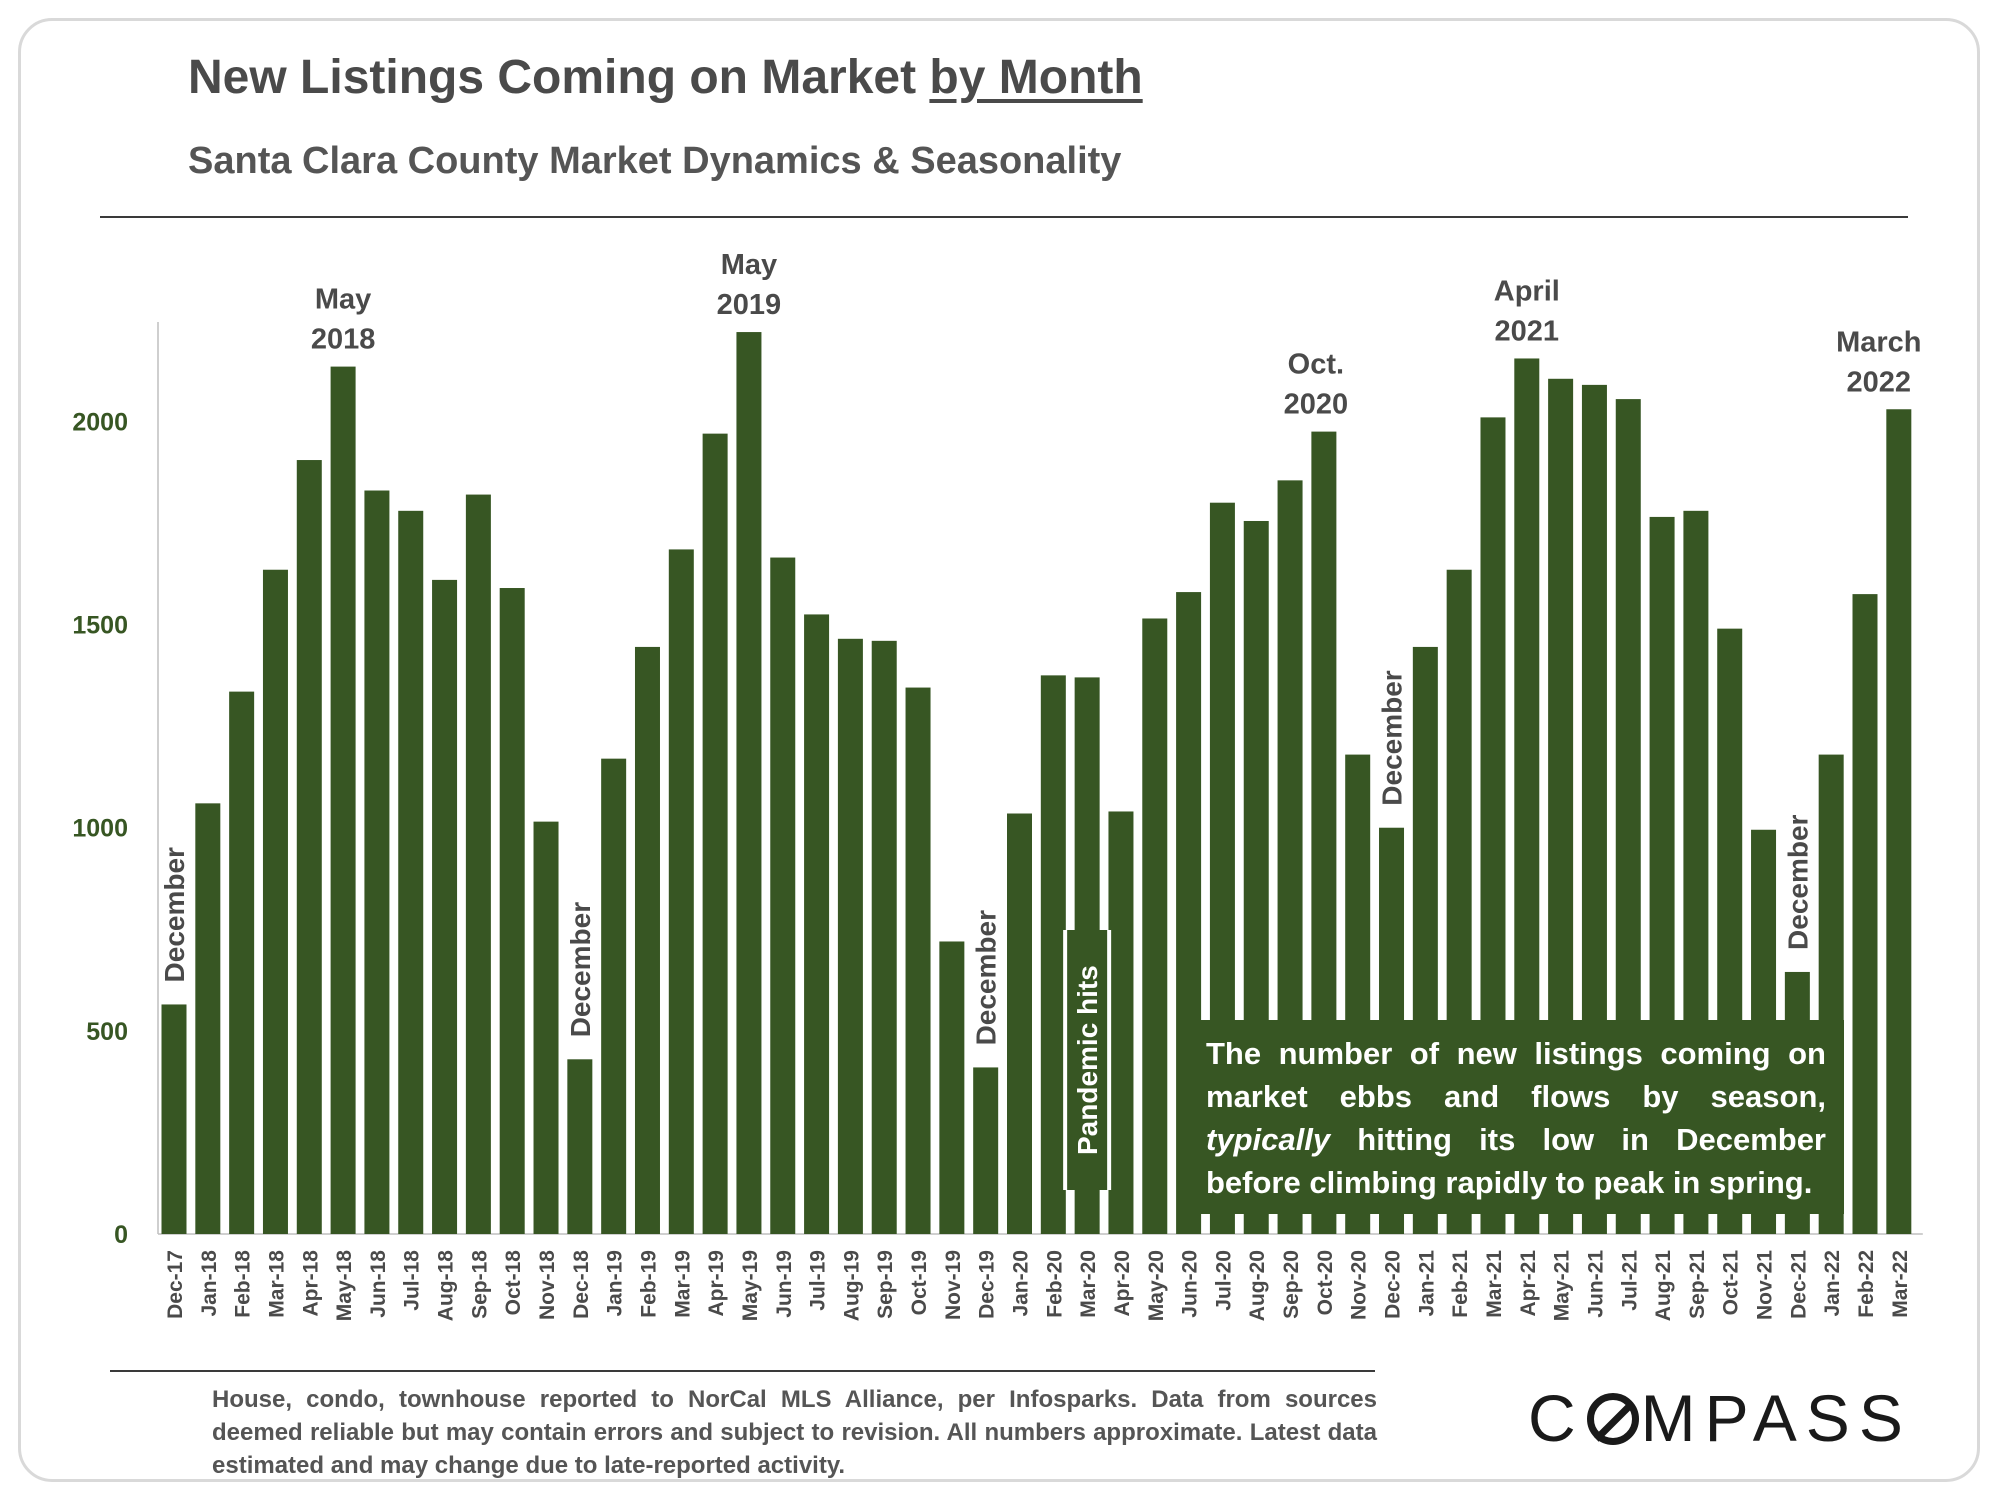 The width and height of the screenshot is (2000, 1500). Describe the element at coordinates (1776, 1418) in the screenshot. I see `logo-rest: MPASS` at that location.